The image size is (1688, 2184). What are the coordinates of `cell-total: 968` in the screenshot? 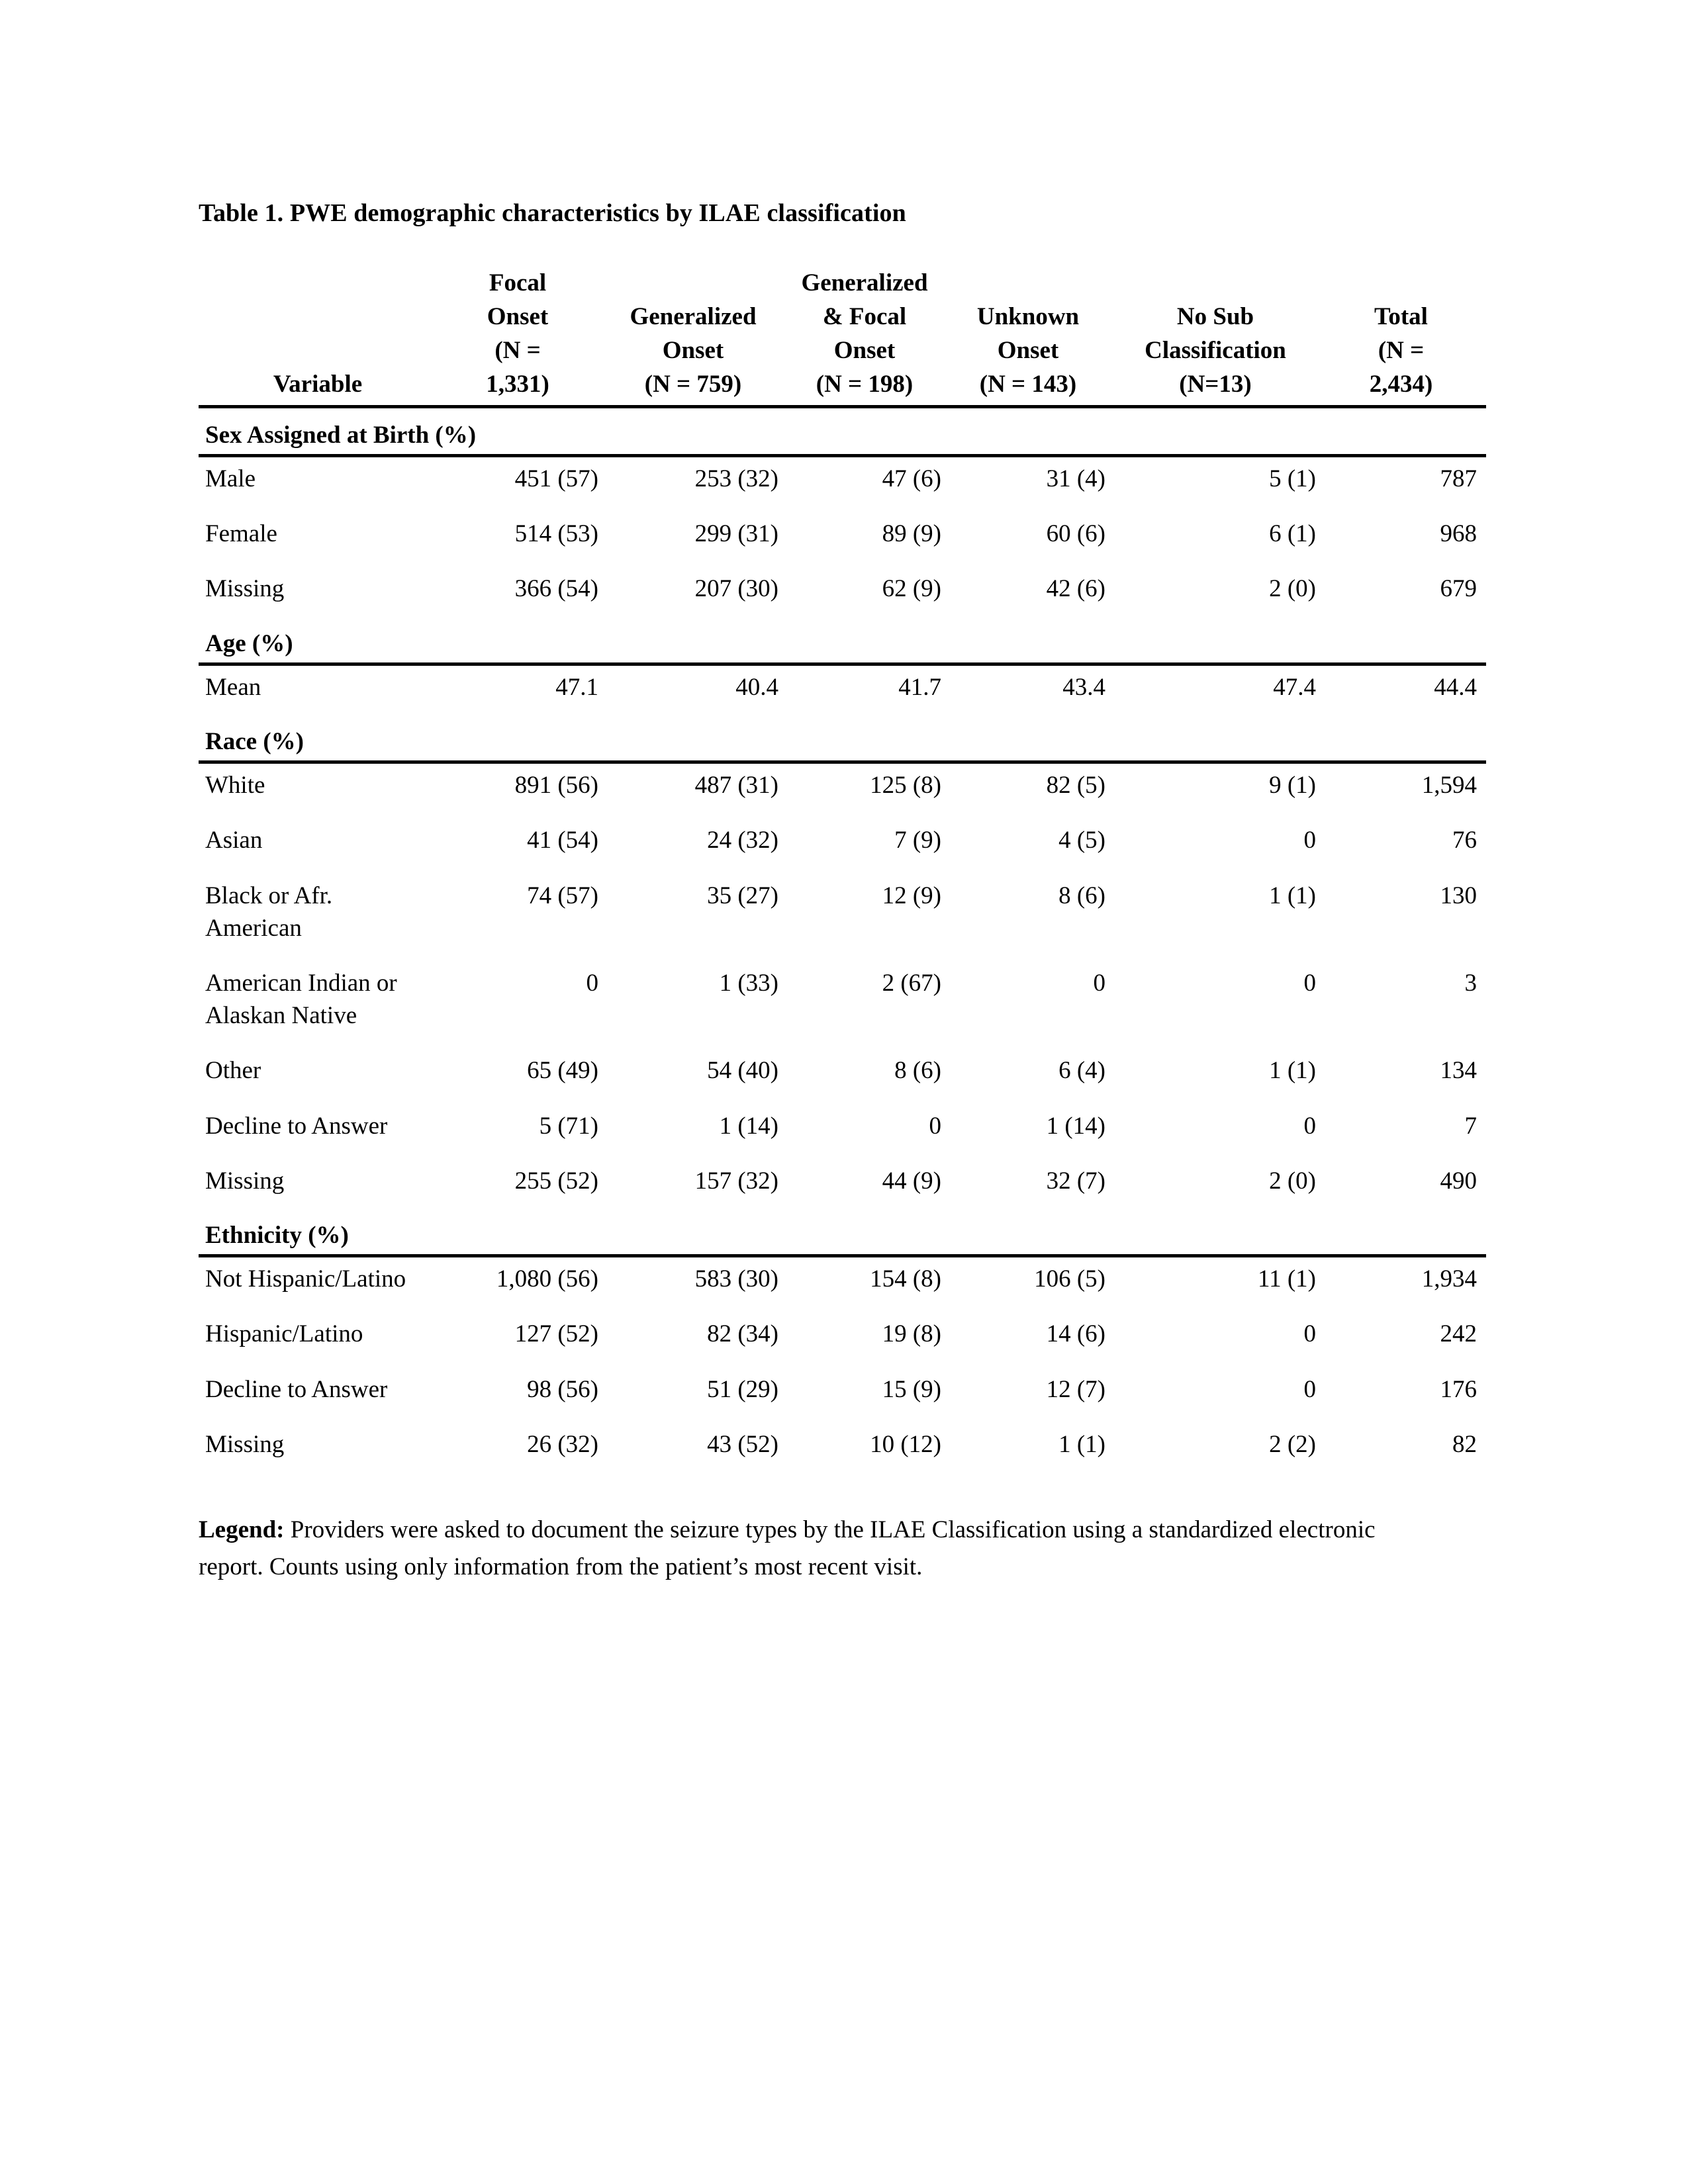 It's located at (1458, 534).